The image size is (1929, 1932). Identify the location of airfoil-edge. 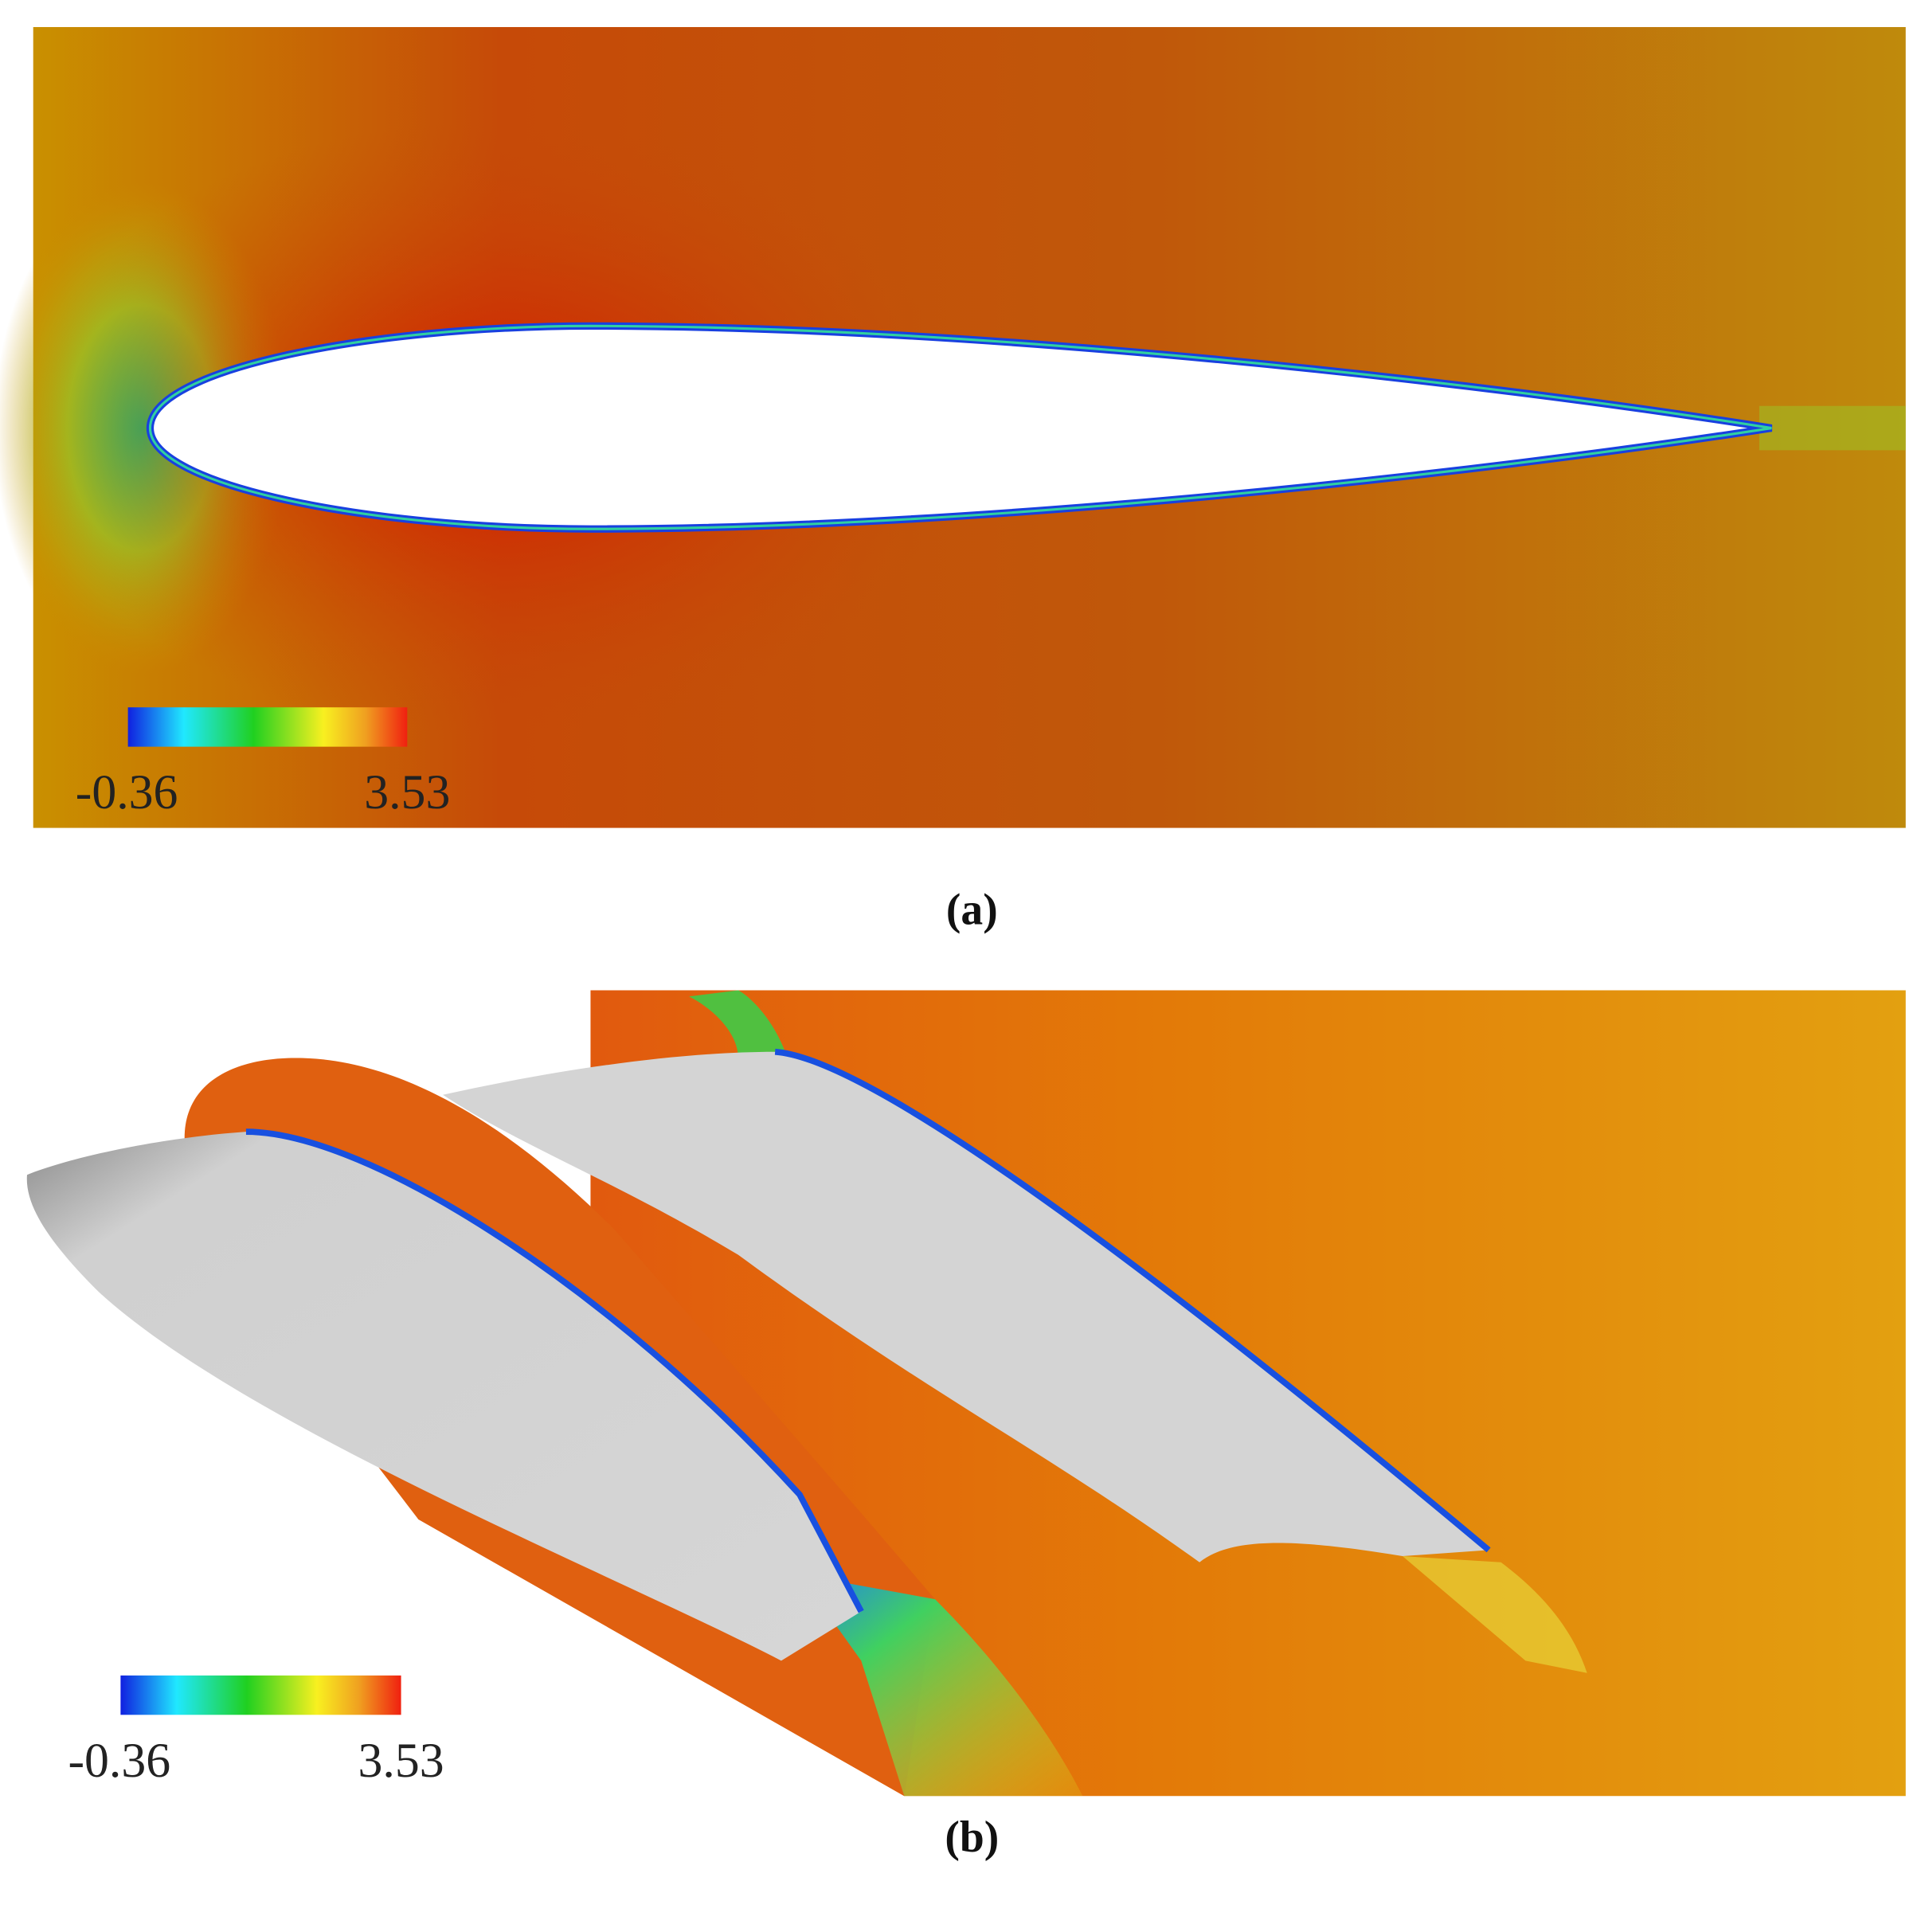
(960, 427).